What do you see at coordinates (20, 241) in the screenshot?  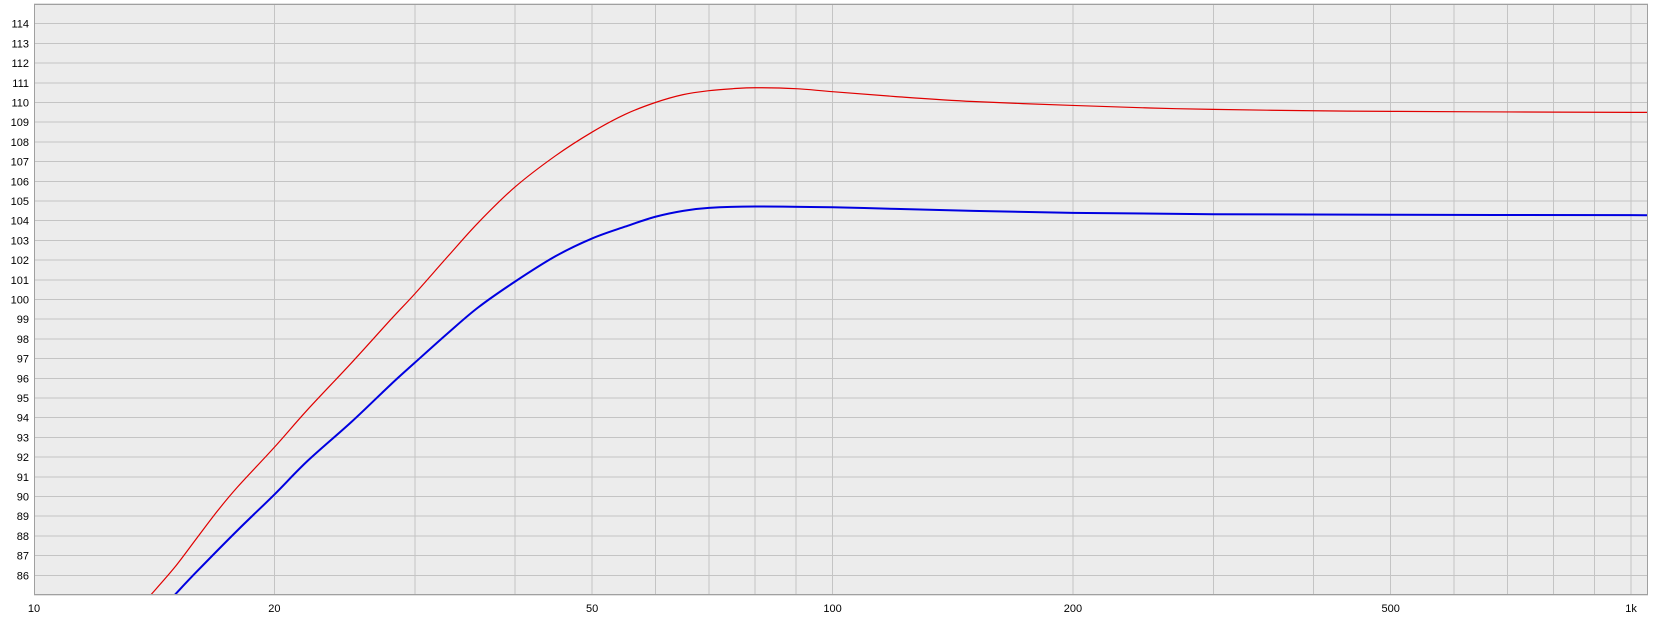 I see `y-tick-label: 103` at bounding box center [20, 241].